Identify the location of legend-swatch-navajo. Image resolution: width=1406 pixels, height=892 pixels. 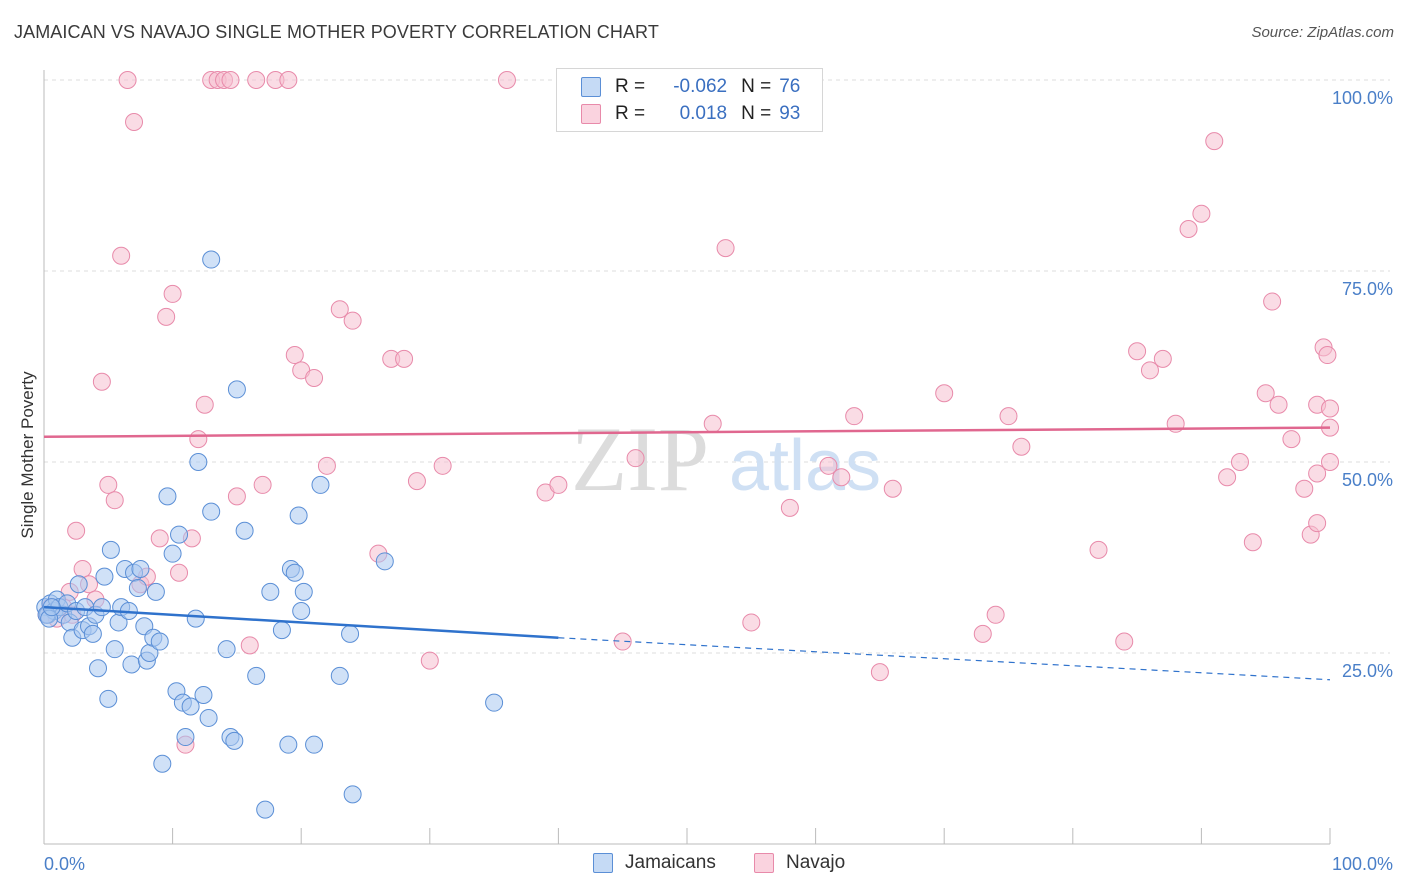
(764, 863).